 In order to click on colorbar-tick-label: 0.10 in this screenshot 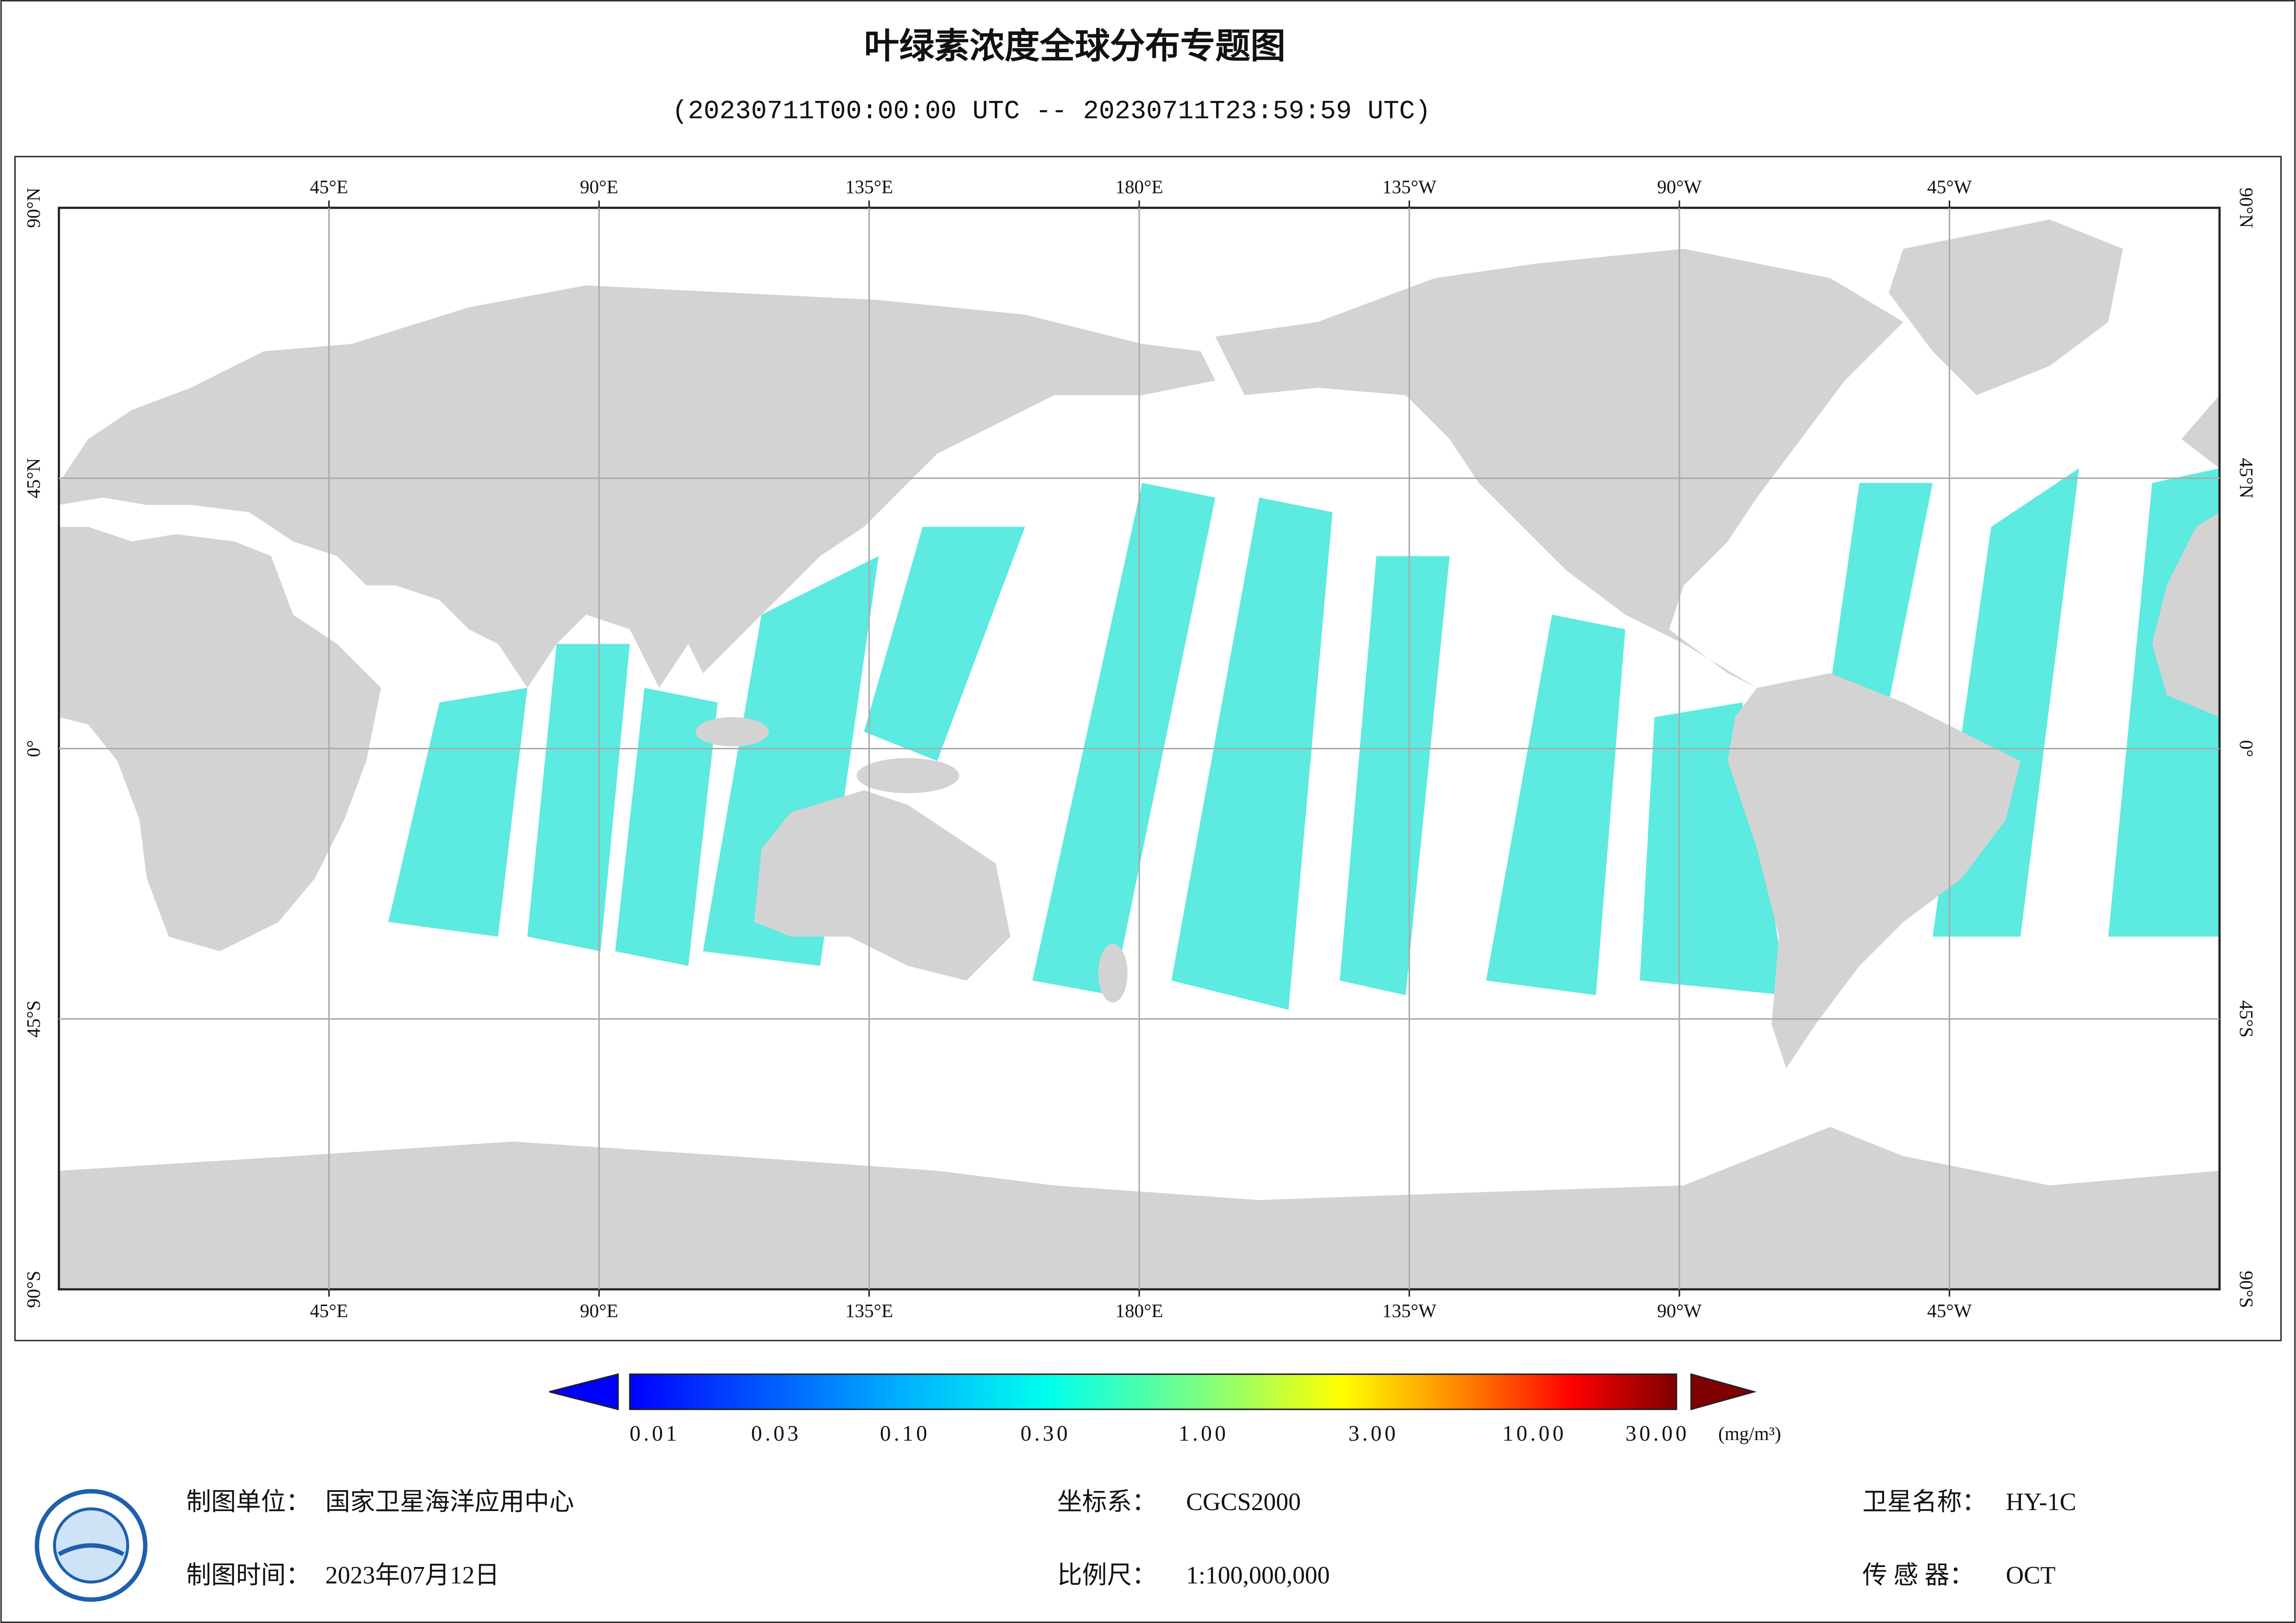, I will do `click(905, 1434)`.